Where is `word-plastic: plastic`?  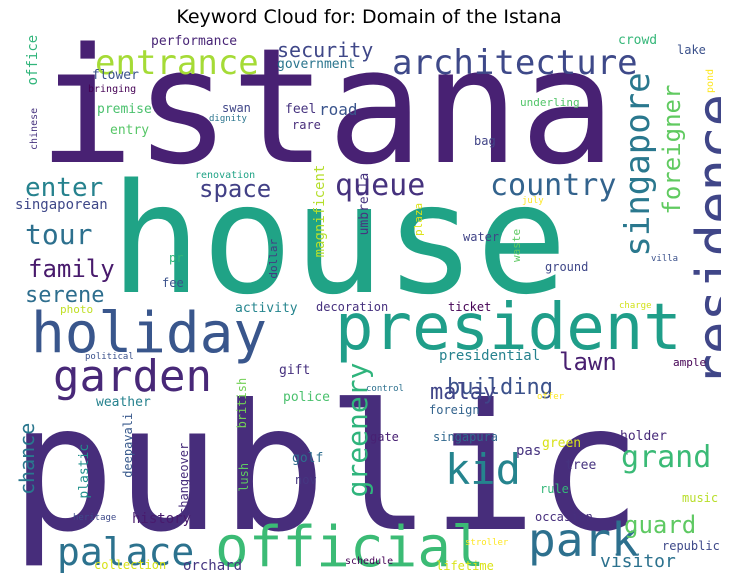 word-plastic: plastic is located at coordinates (84, 471).